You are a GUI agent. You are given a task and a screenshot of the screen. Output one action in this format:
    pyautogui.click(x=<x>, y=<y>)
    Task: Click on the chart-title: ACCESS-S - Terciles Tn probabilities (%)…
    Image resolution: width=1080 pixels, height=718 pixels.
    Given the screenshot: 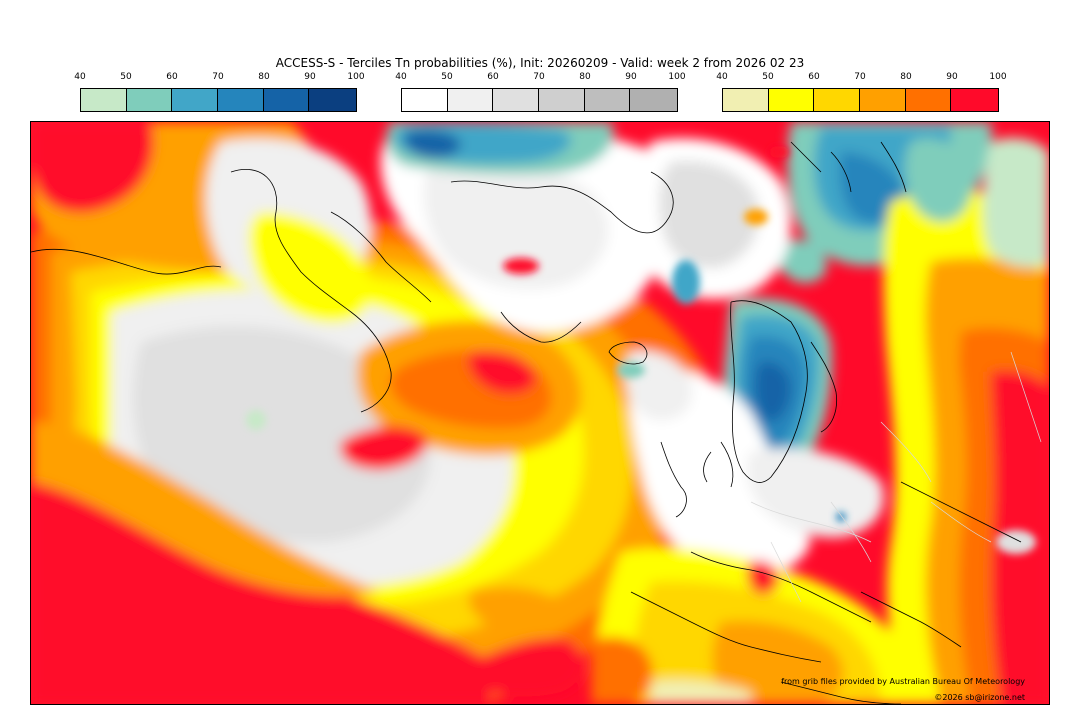 What is the action you would take?
    pyautogui.click(x=540, y=63)
    